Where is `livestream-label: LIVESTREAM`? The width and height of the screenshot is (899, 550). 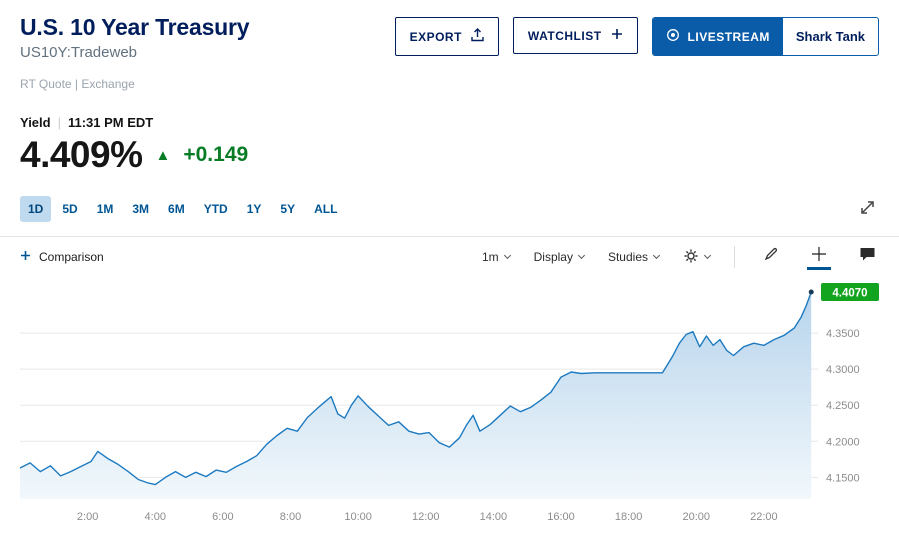 livestream-label: LIVESTREAM is located at coordinates (728, 36).